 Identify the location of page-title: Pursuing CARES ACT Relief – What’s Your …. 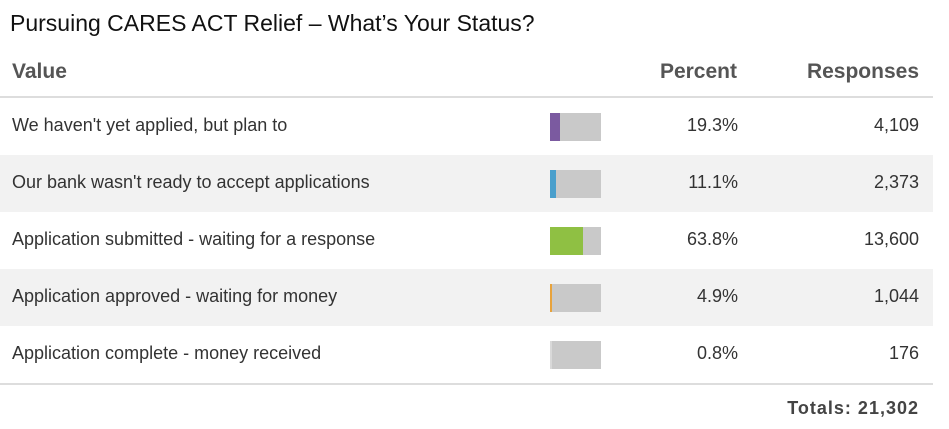
(272, 23).